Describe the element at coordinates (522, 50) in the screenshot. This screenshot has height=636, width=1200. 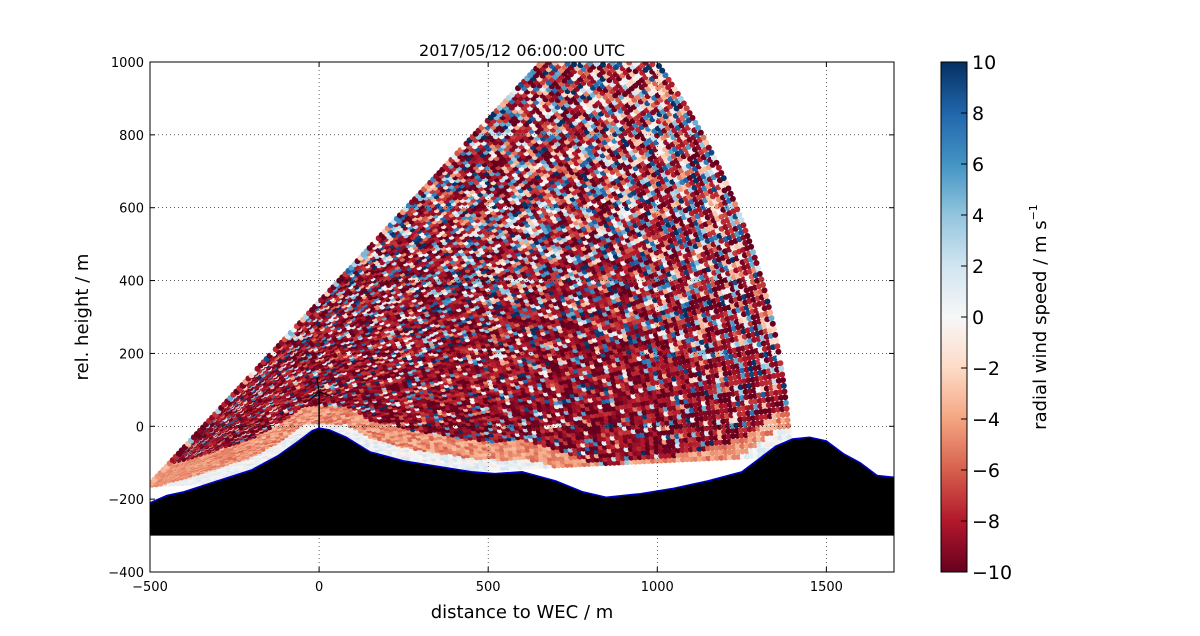
I see `chart-title: 2017/05/12 06:00:00 UTC` at that location.